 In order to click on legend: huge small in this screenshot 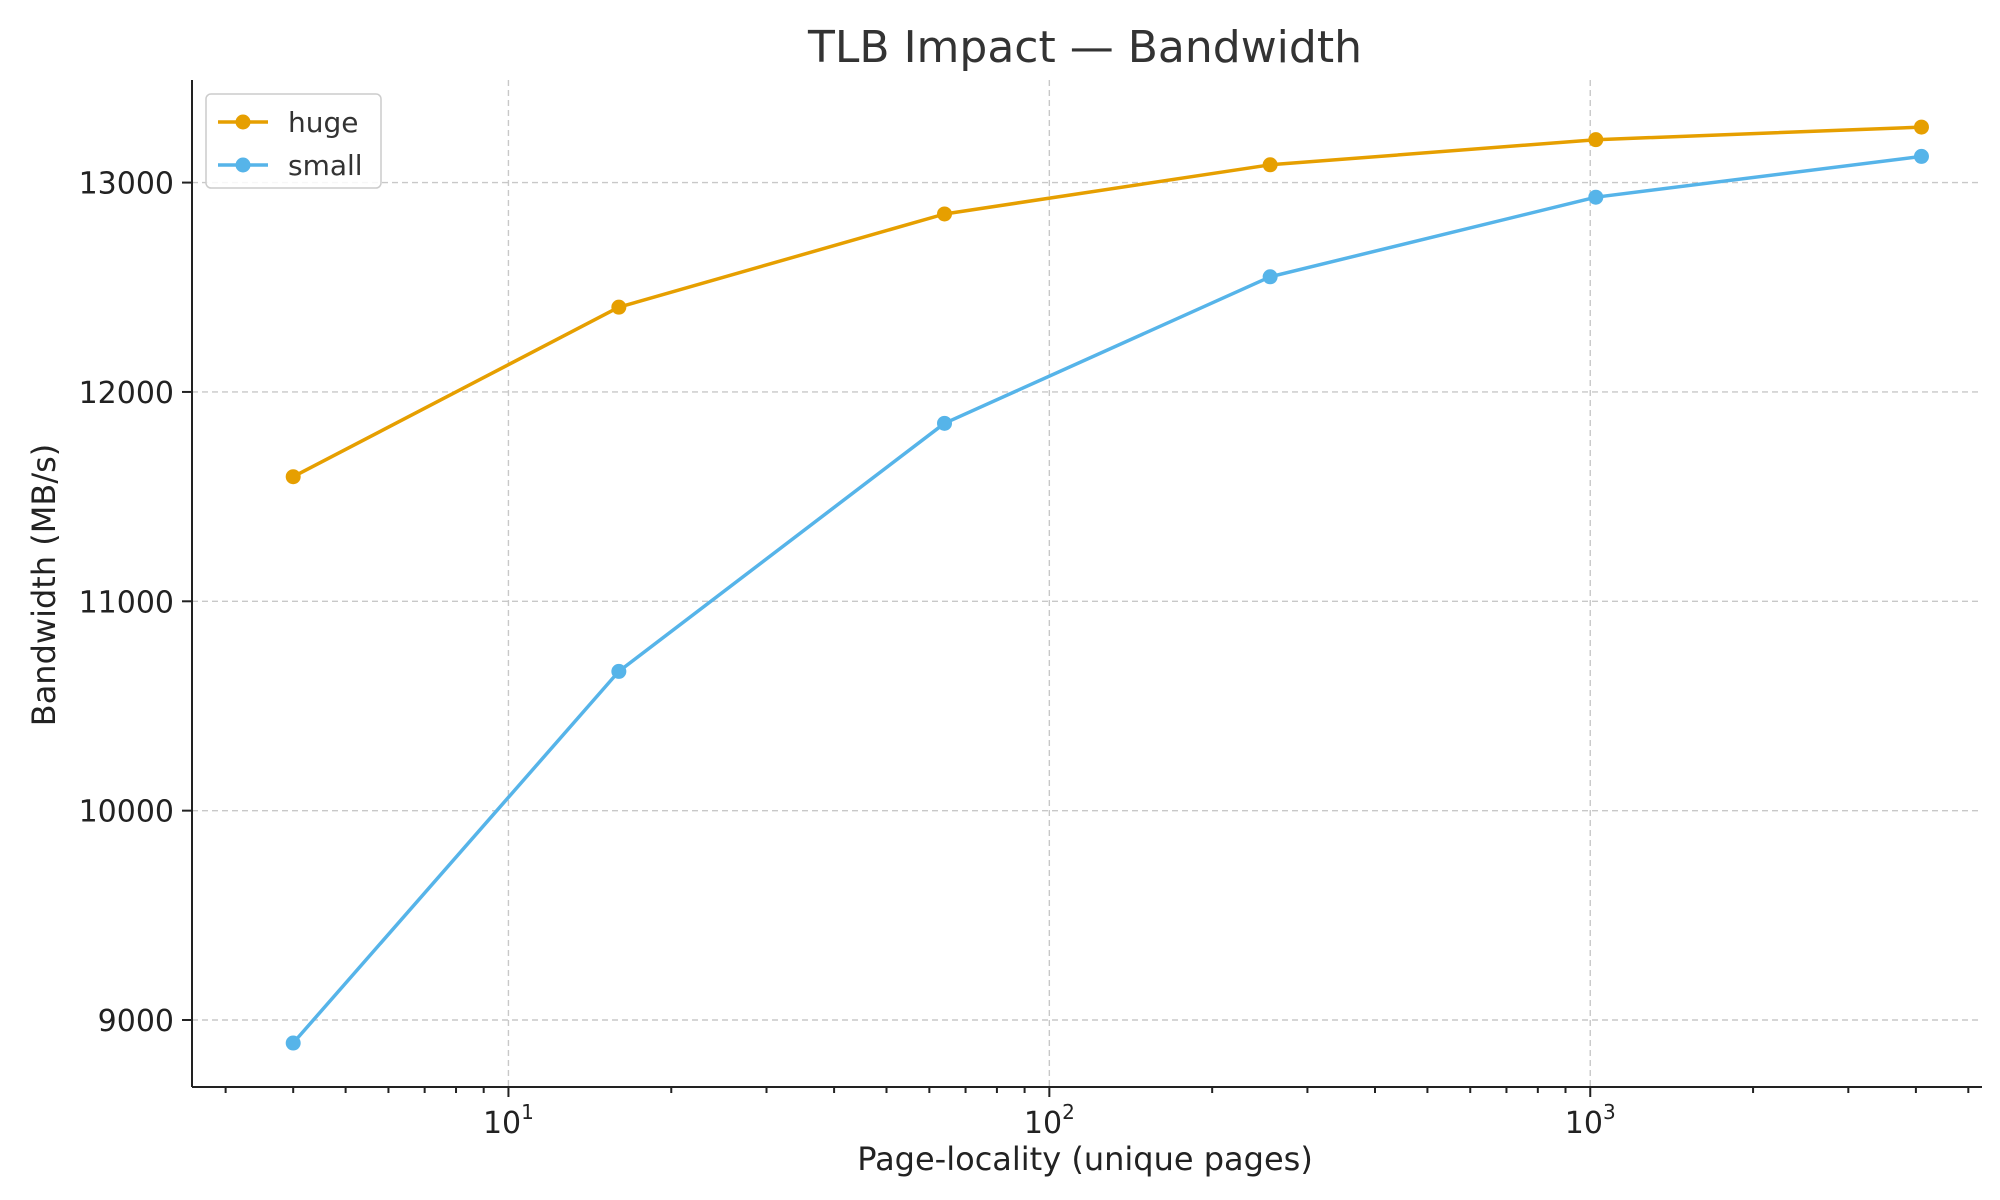, I will do `click(293, 141)`.